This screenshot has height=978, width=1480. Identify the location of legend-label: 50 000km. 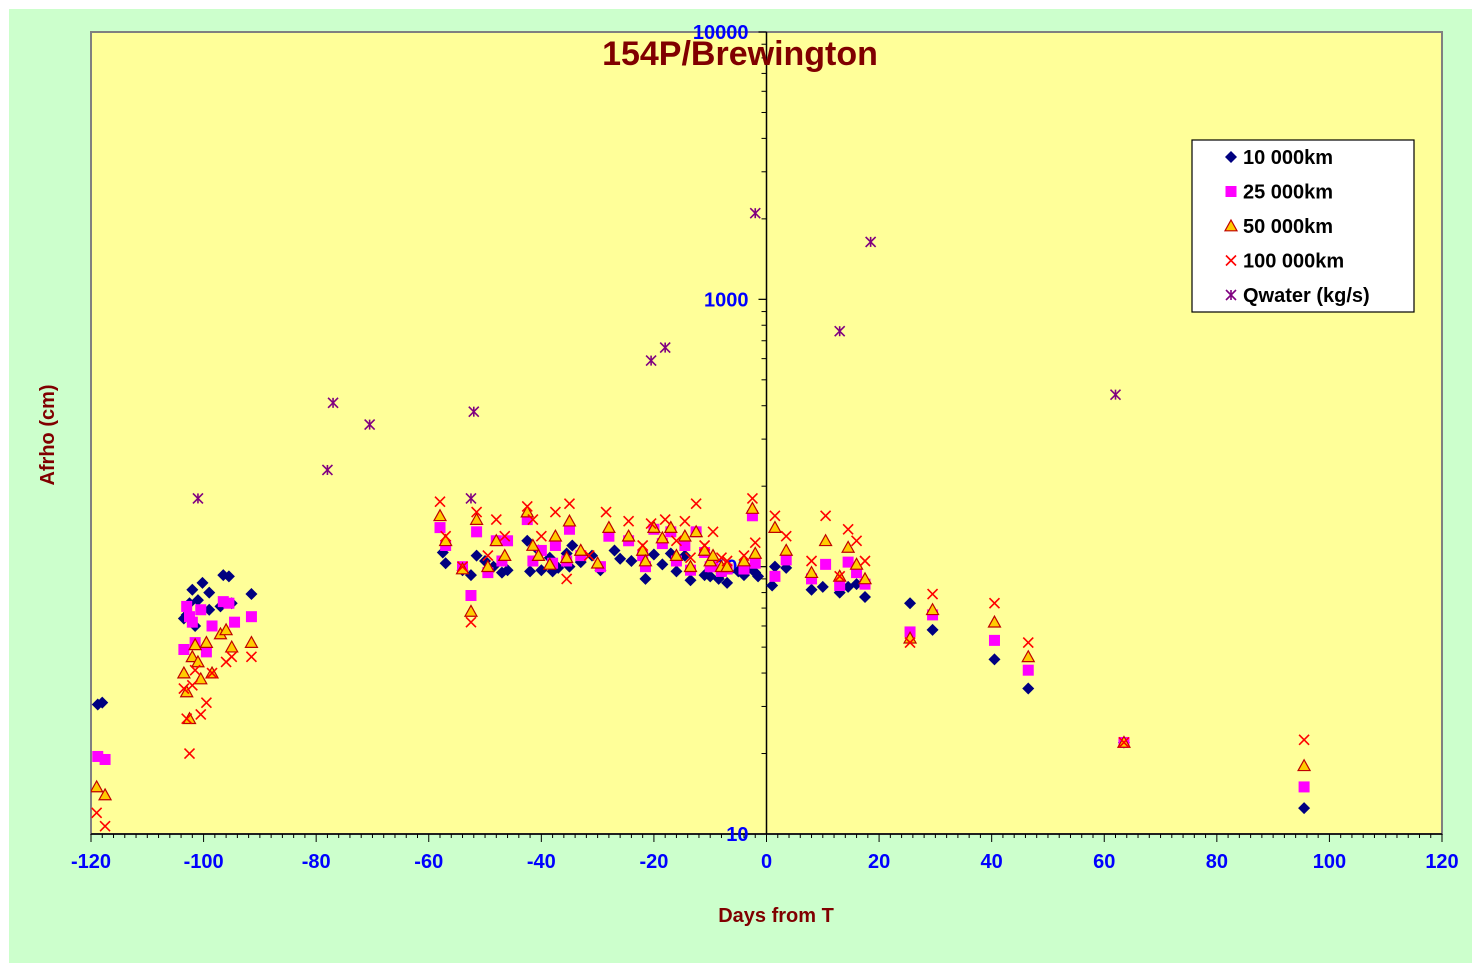
(1288, 227).